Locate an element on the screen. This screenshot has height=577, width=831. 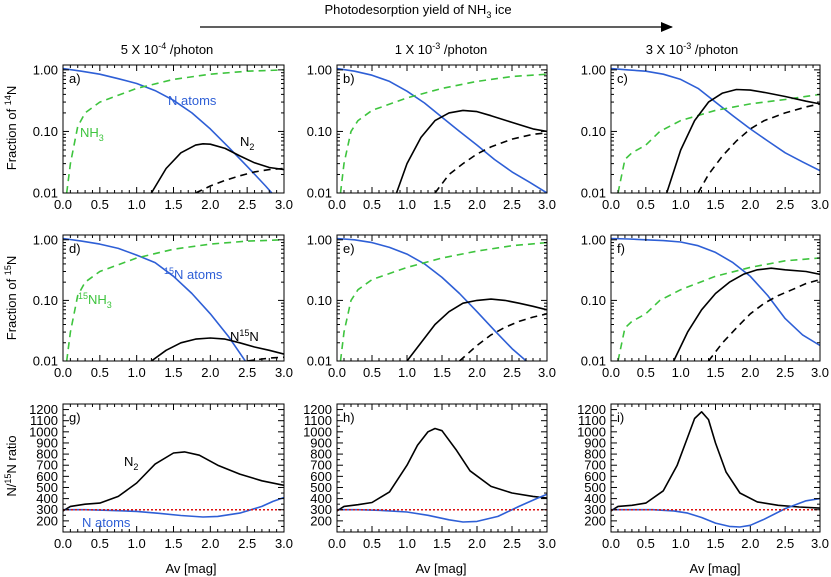
y-tick-label: 1000 is located at coordinates (317, 431).